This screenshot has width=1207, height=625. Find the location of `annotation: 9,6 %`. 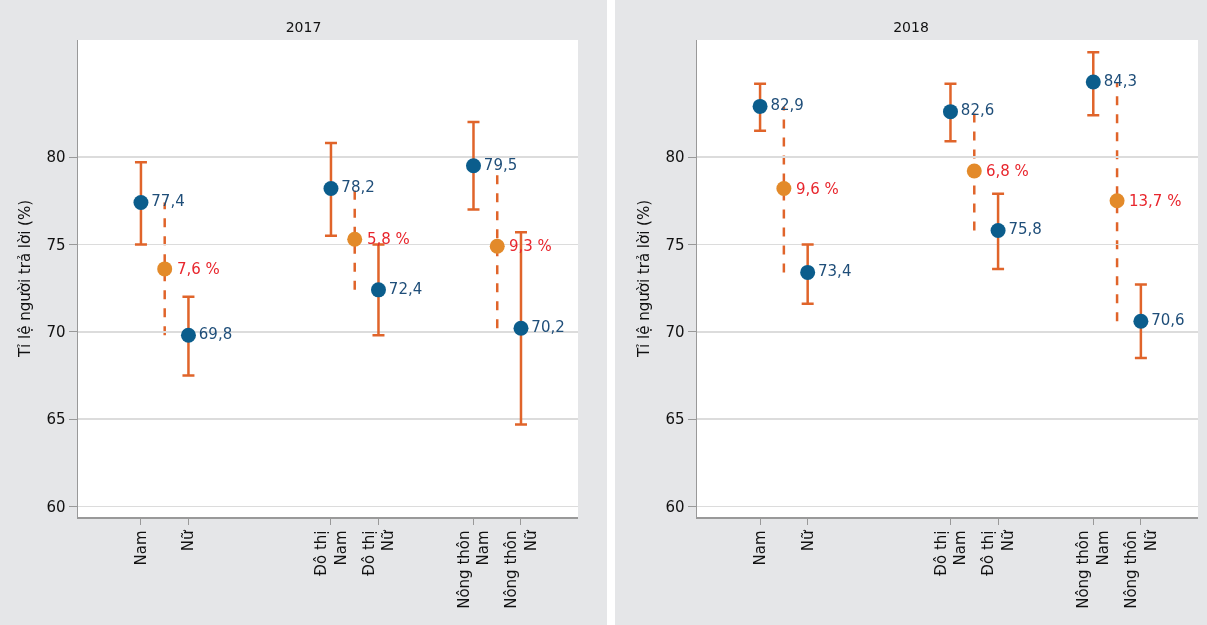

annotation: 9,6 % is located at coordinates (817, 189).